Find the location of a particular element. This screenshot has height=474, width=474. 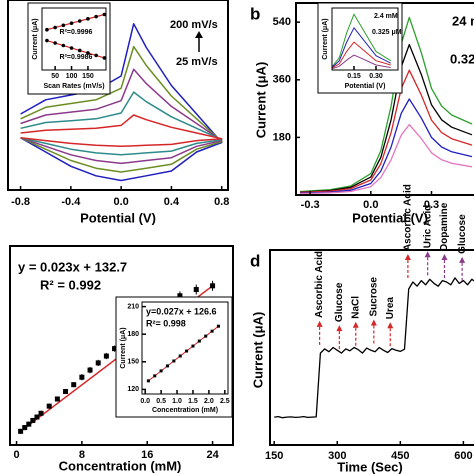

annotation: 25 mV/s is located at coordinates (197, 62).